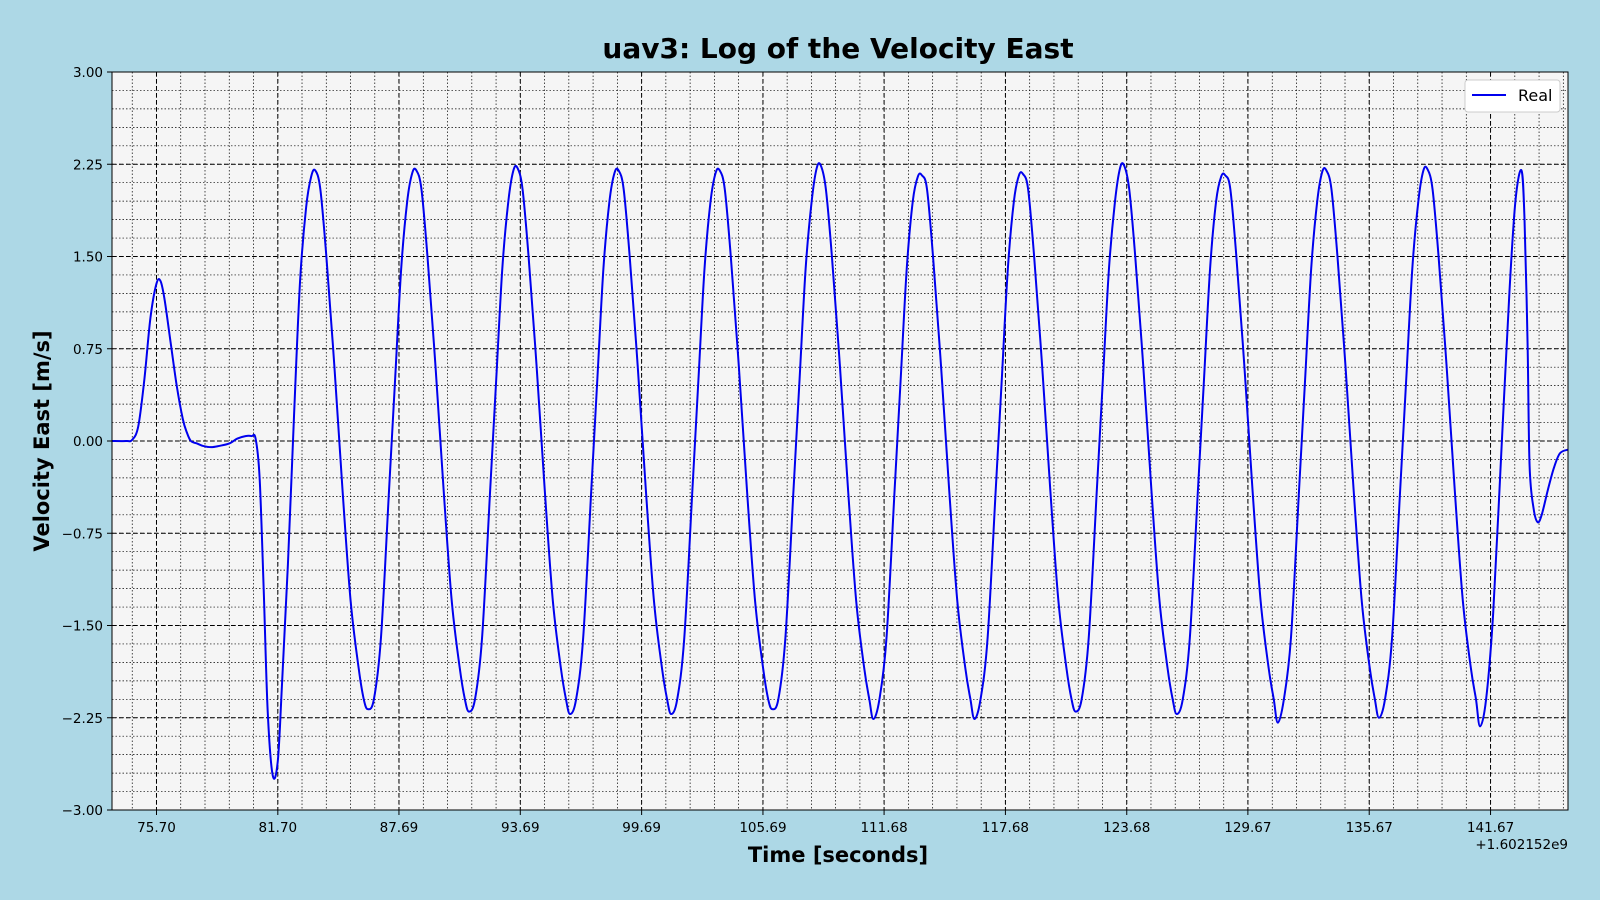 The image size is (1600, 900). What do you see at coordinates (883, 828) in the screenshot?
I see `x-tick-label: 111.68` at bounding box center [883, 828].